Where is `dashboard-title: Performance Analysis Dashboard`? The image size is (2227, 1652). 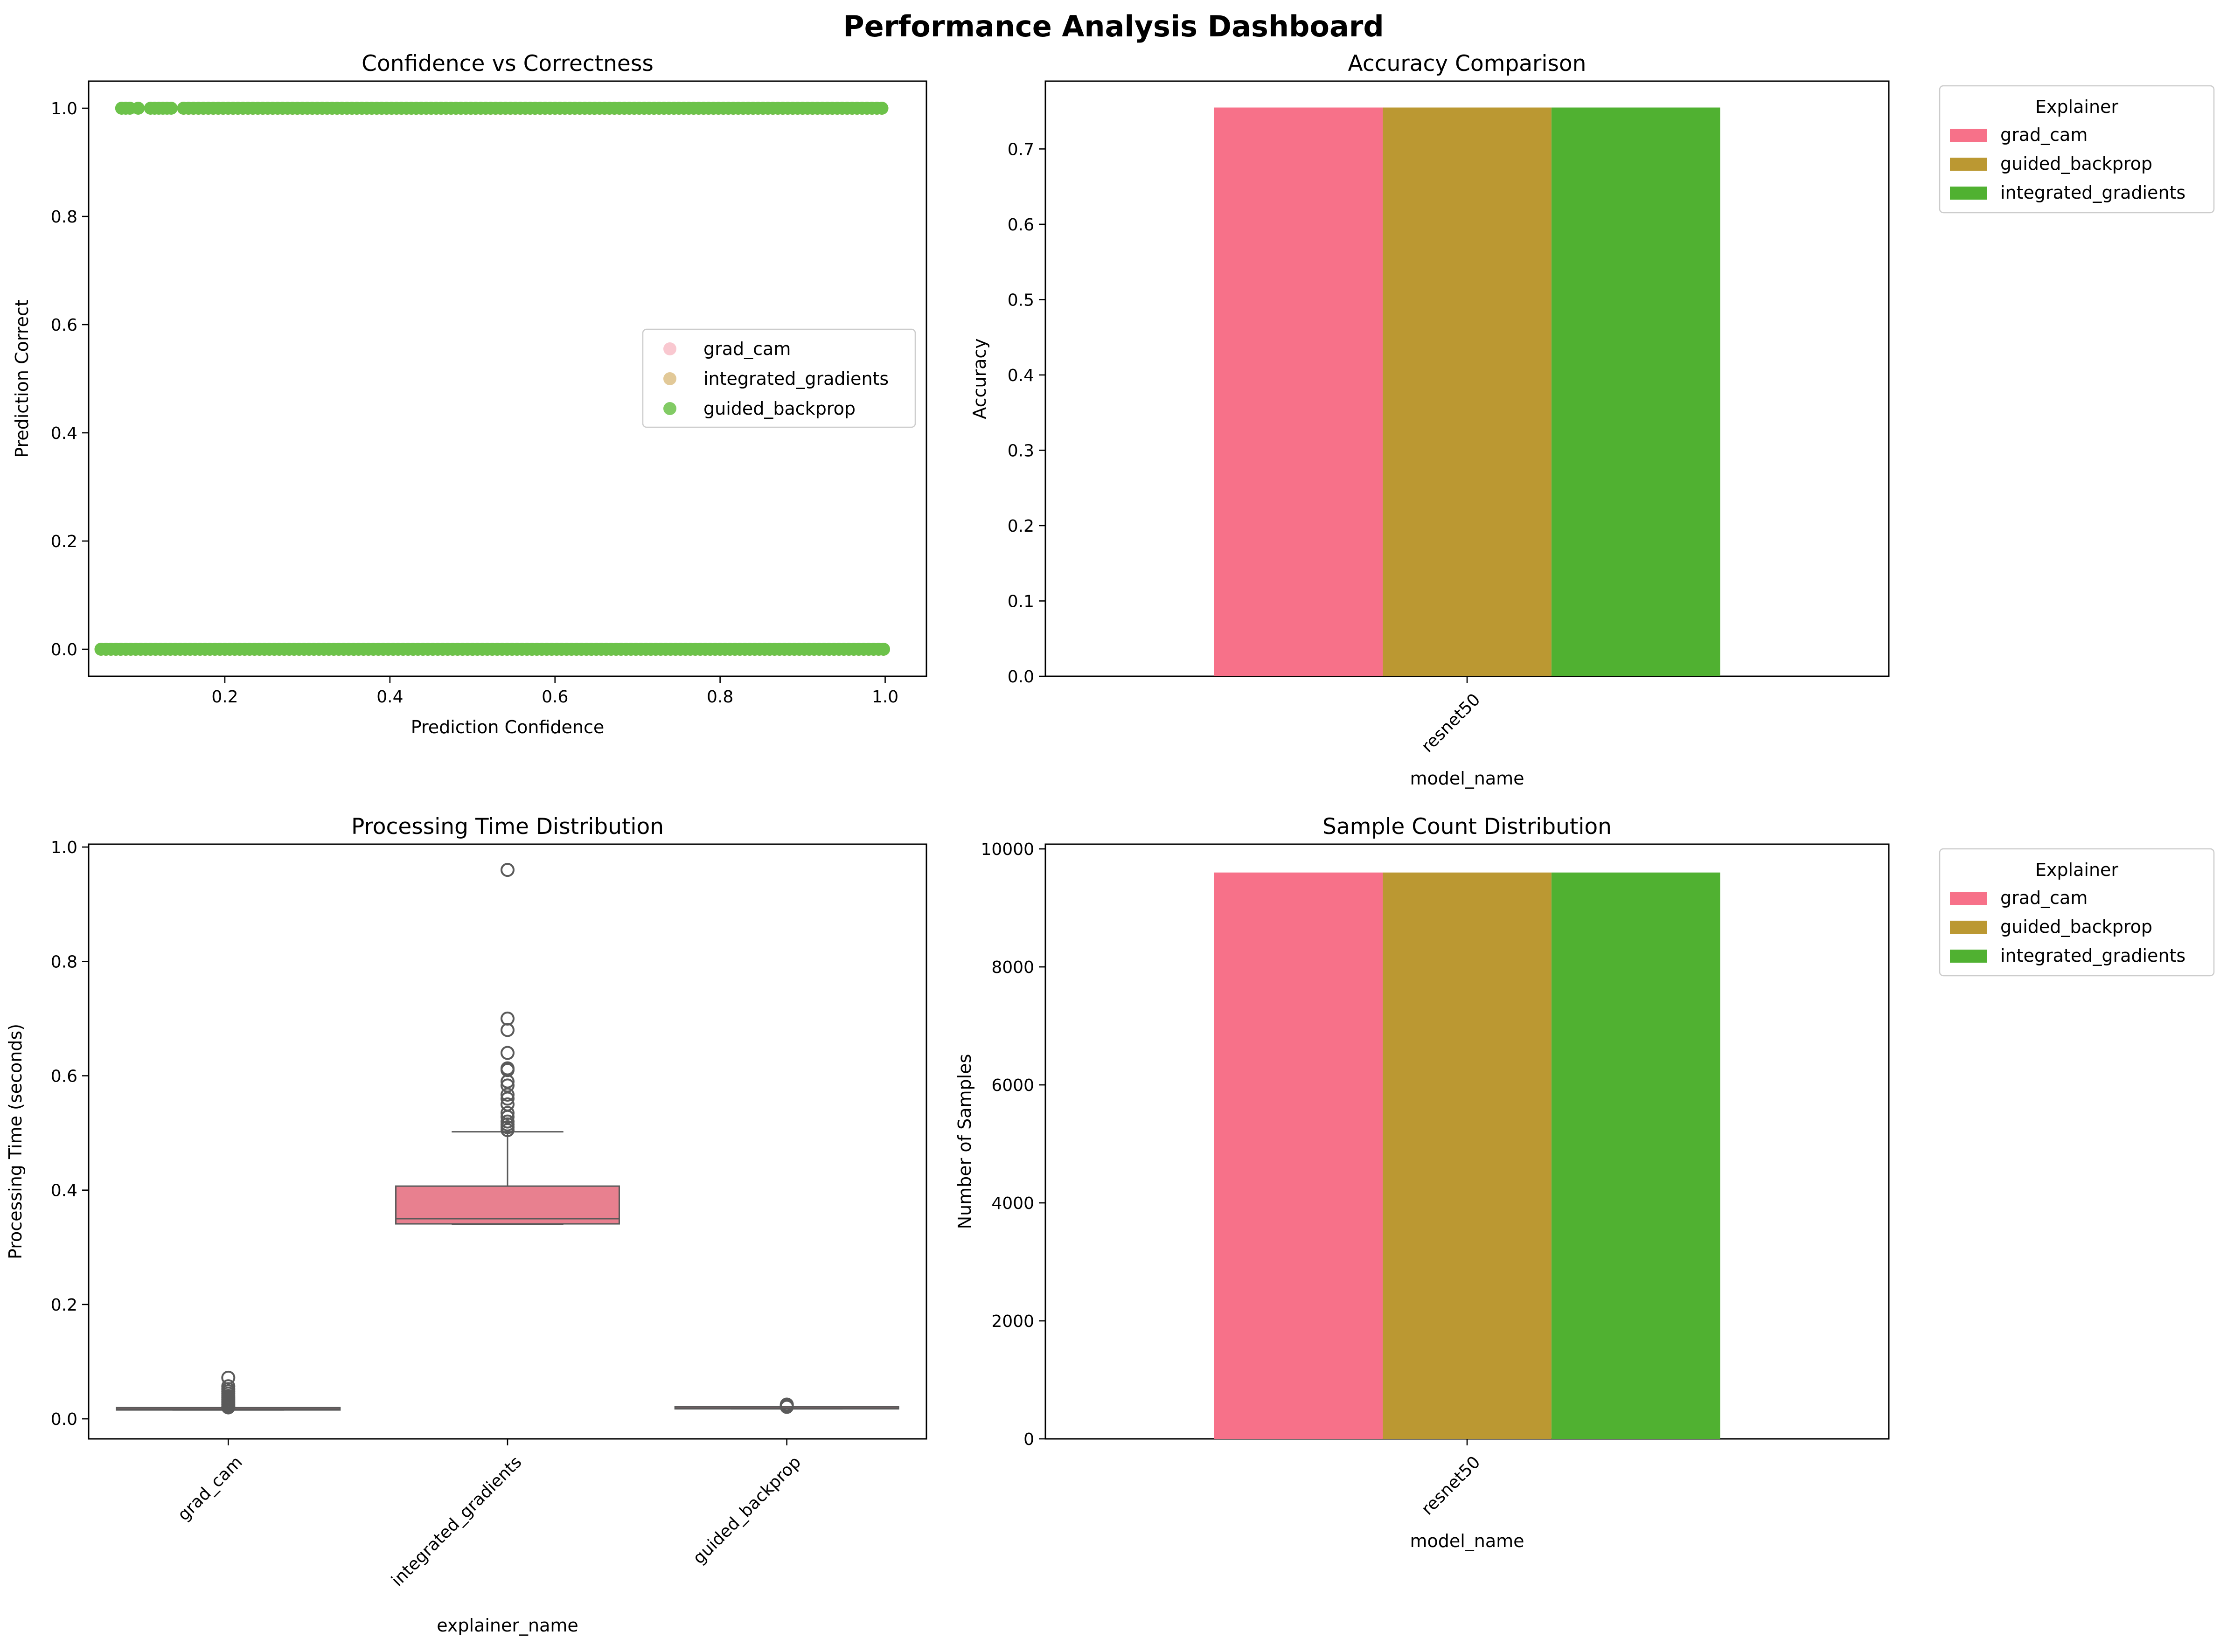
dashboard-title: Performance Analysis Dashboard is located at coordinates (1113, 26).